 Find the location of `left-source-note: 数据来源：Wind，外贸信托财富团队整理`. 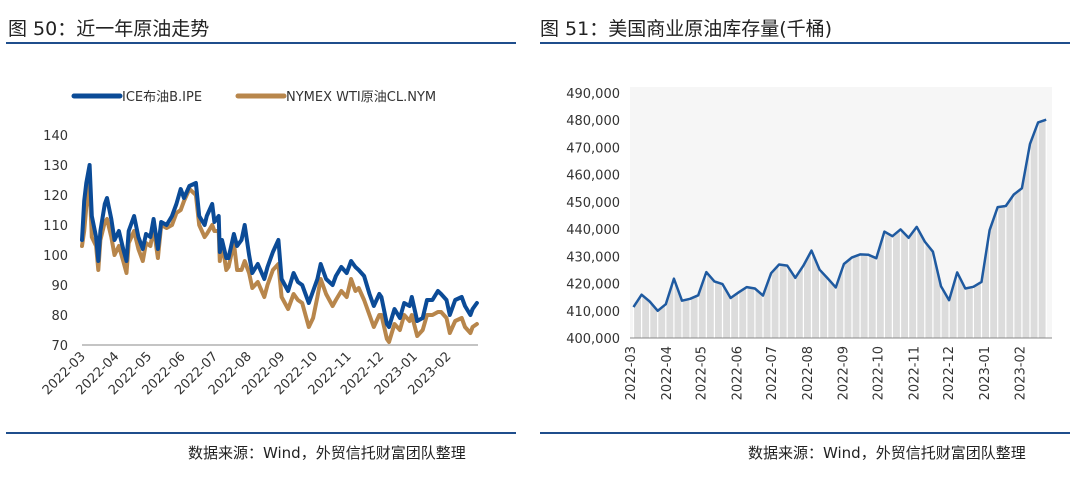

left-source-note: 数据来源：Wind，外贸信托财富团队整理 is located at coordinates (327, 453).